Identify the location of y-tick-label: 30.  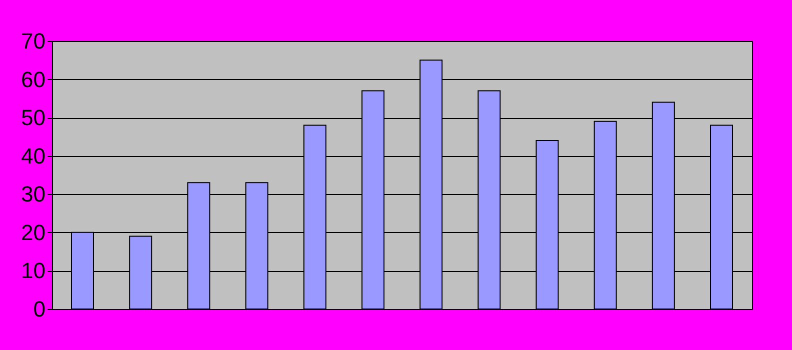
(33, 194).